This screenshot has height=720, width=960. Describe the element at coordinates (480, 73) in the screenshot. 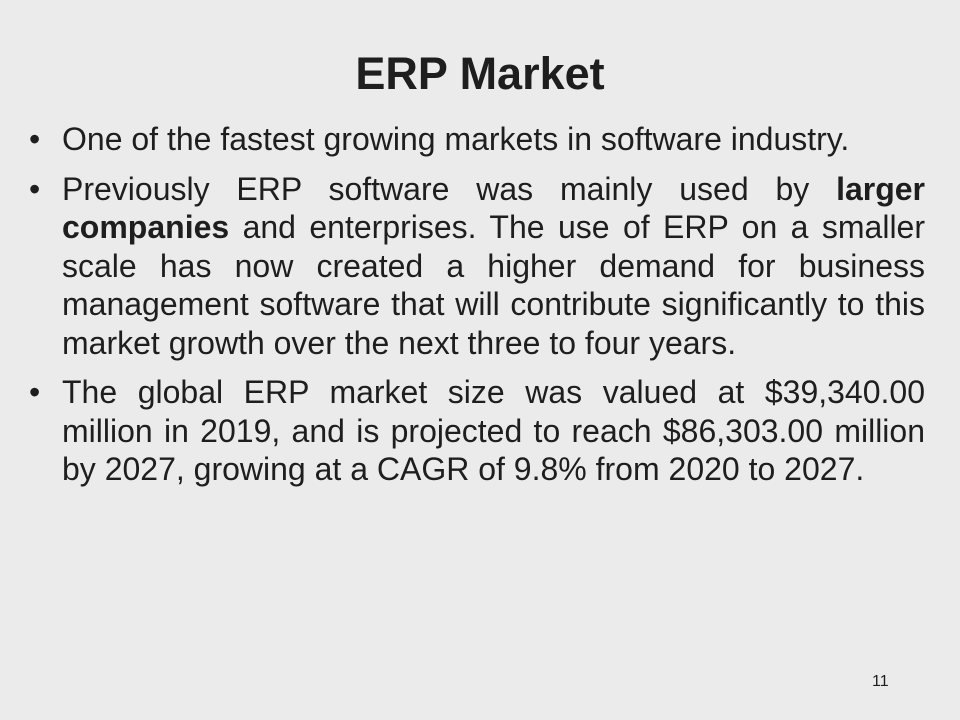

I see `slide-title: ERP Market` at that location.